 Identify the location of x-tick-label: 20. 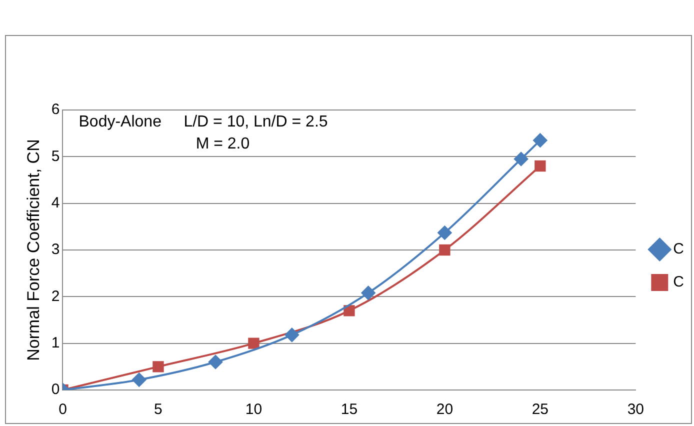
(445, 409).